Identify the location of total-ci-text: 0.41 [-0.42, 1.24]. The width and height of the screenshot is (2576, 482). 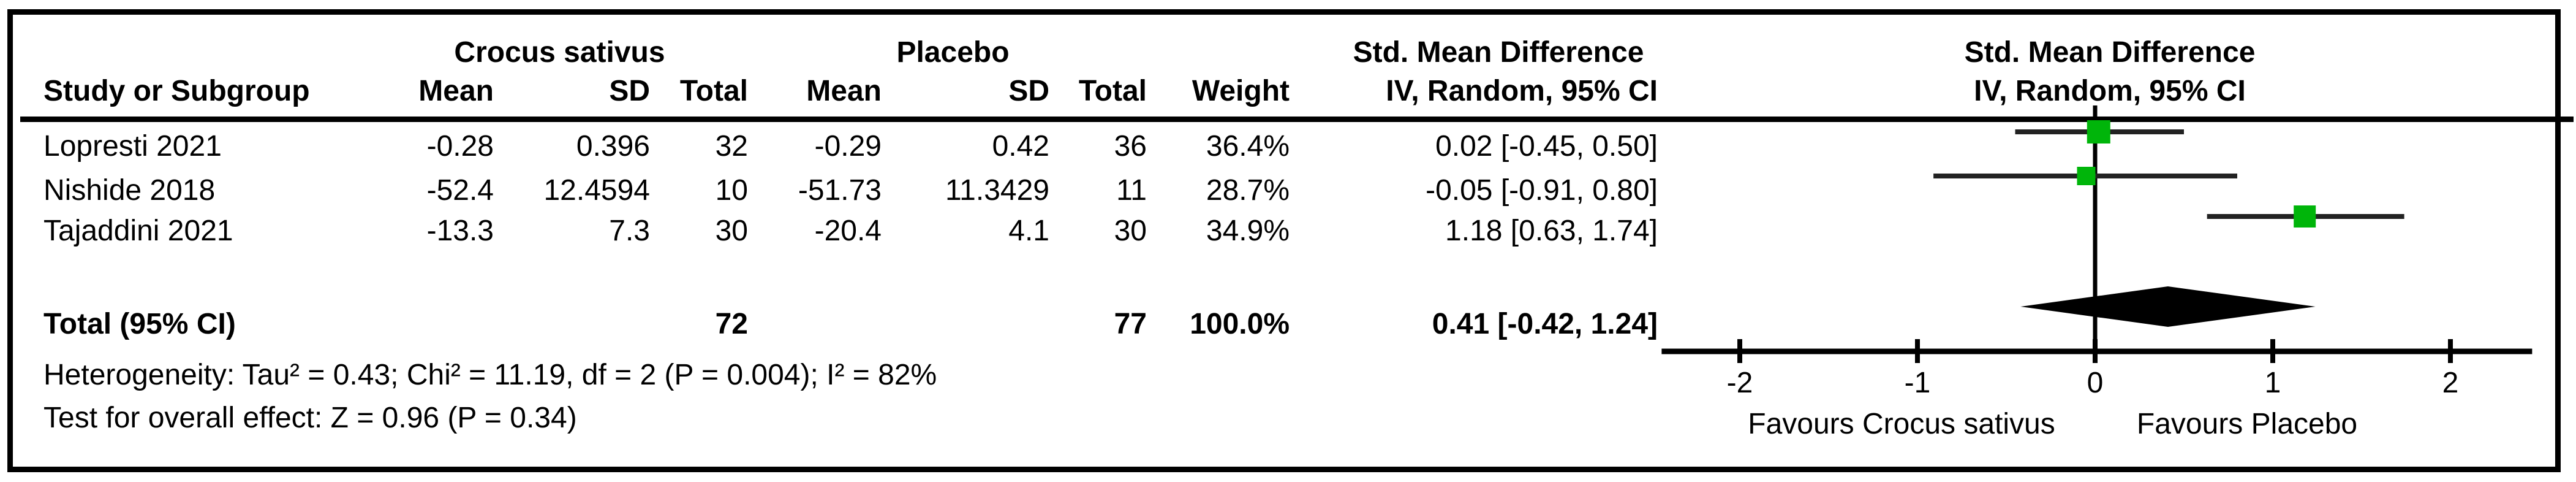
(1545, 324).